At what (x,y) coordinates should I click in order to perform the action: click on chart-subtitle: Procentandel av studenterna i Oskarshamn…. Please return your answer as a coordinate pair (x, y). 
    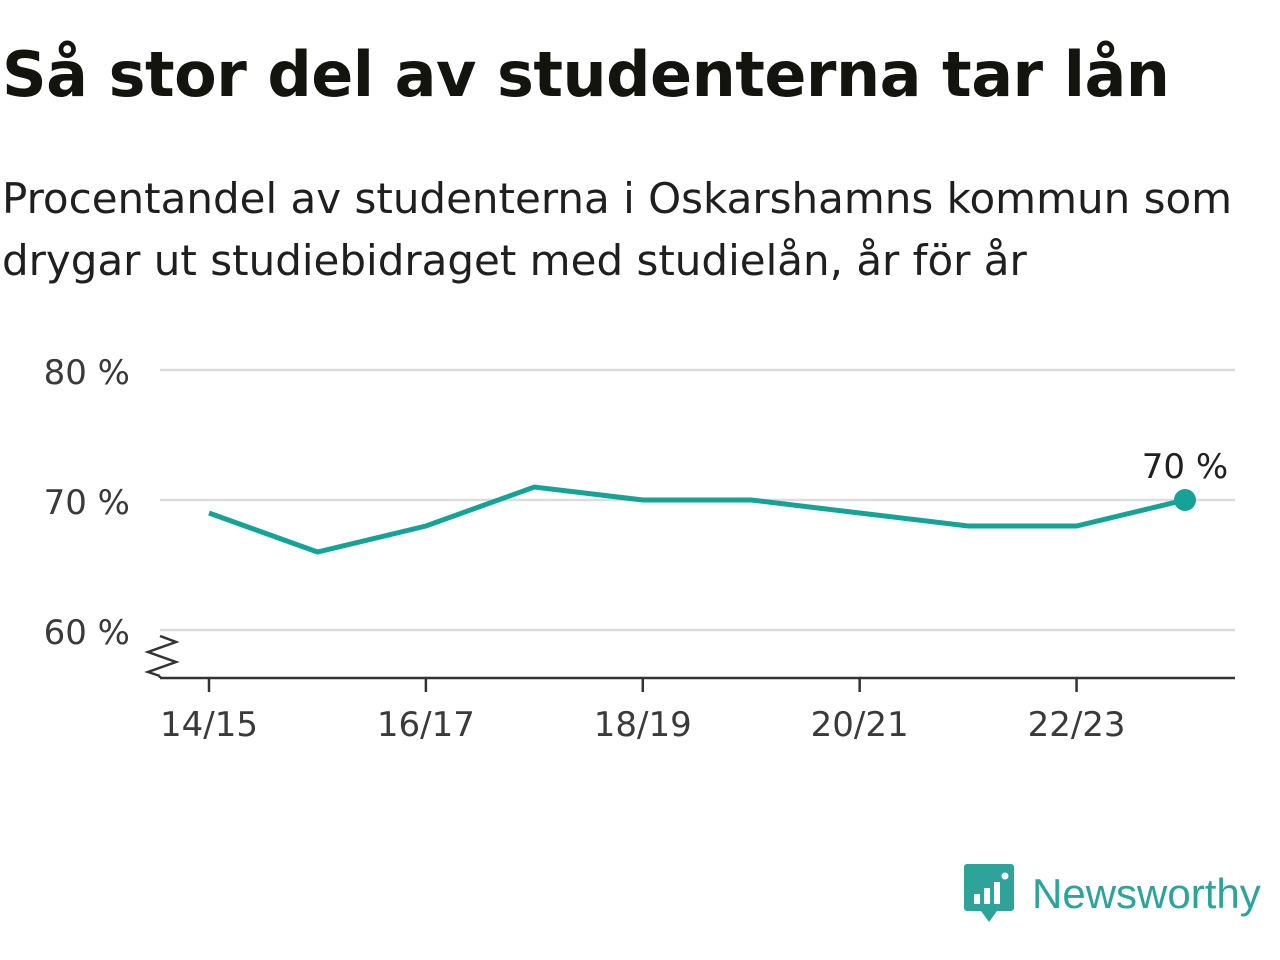
    Looking at the image, I should click on (617, 229).